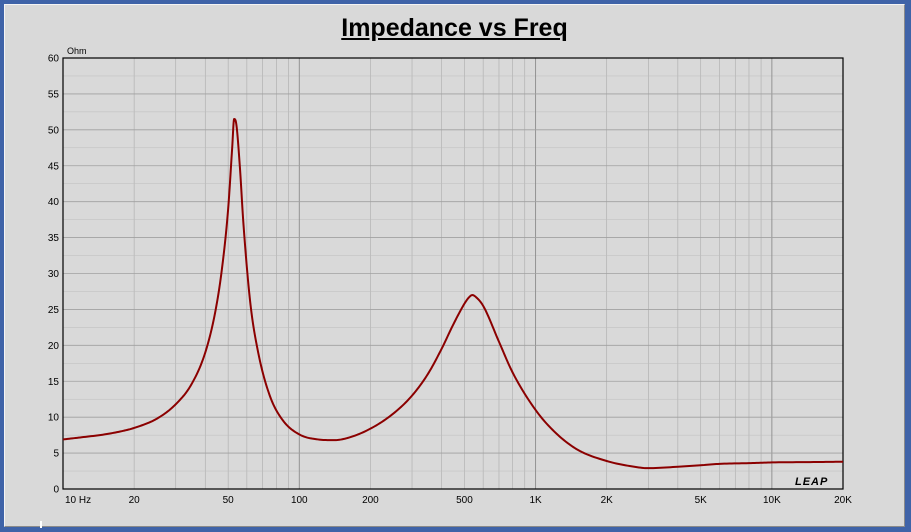  Describe the element at coordinates (78, 500) in the screenshot. I see `x-tick-label: 10 Hz` at that location.